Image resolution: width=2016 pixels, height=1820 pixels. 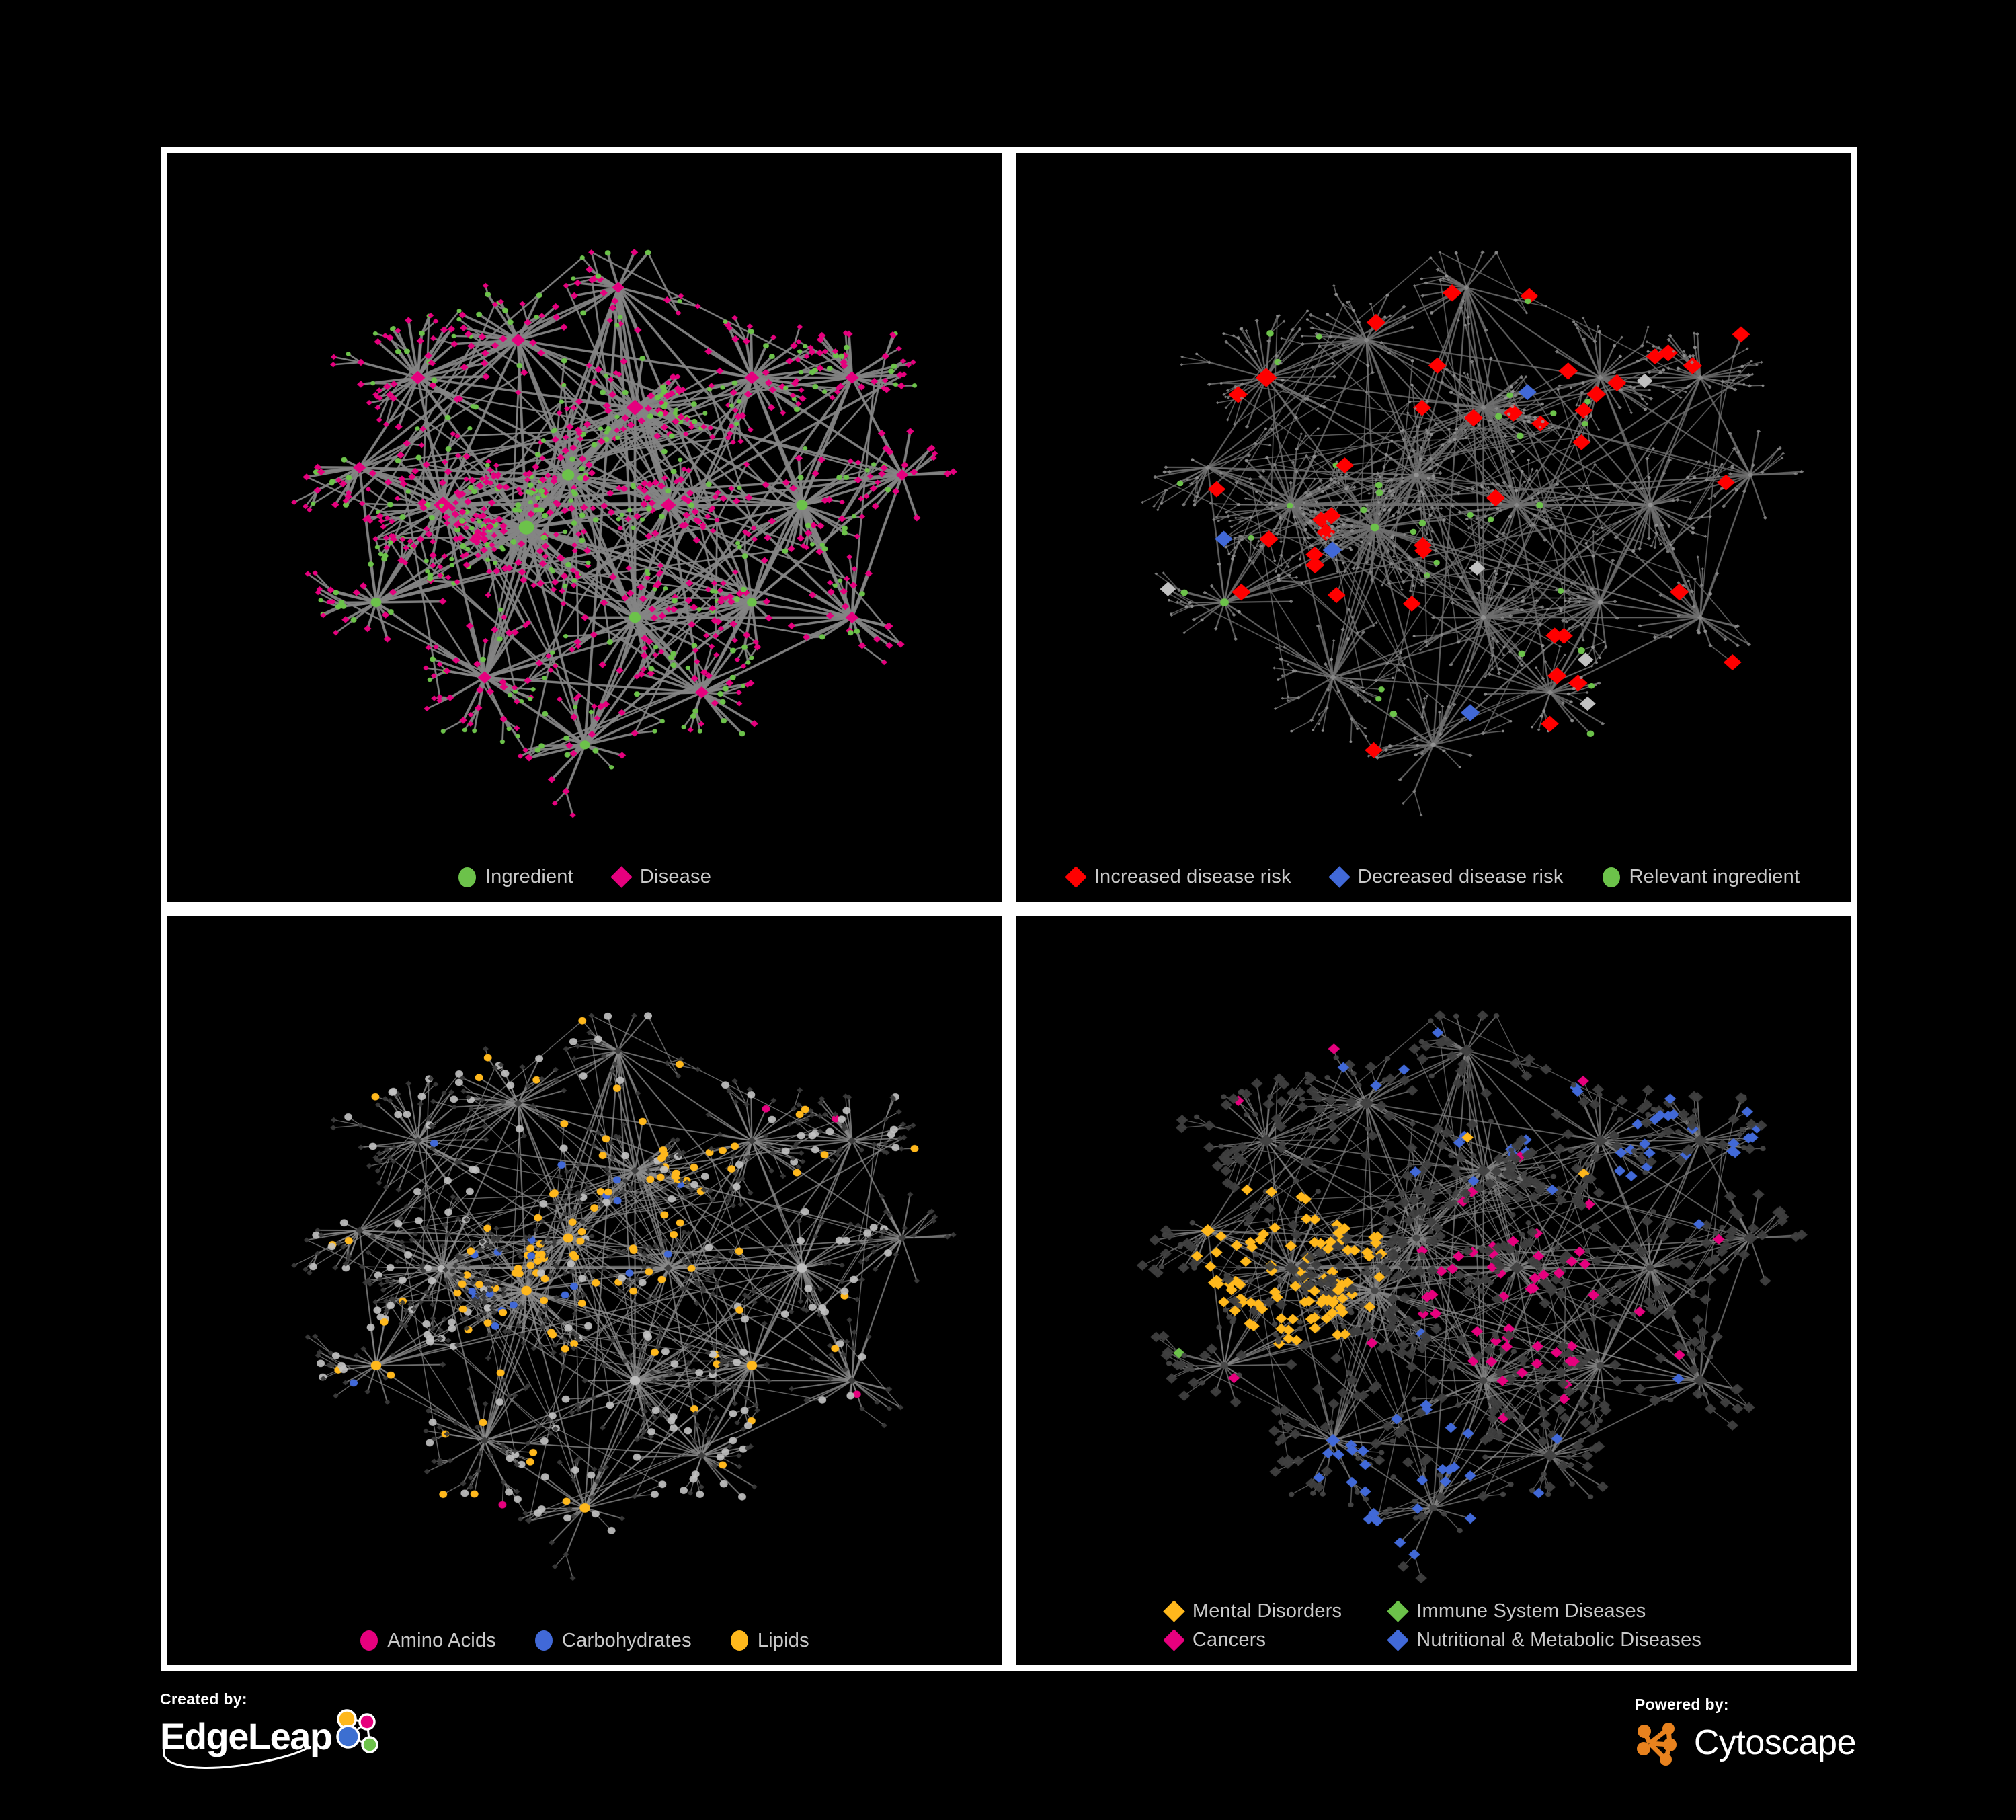 I want to click on cytoscape-logo: Cytoscape, so click(x=1746, y=1742).